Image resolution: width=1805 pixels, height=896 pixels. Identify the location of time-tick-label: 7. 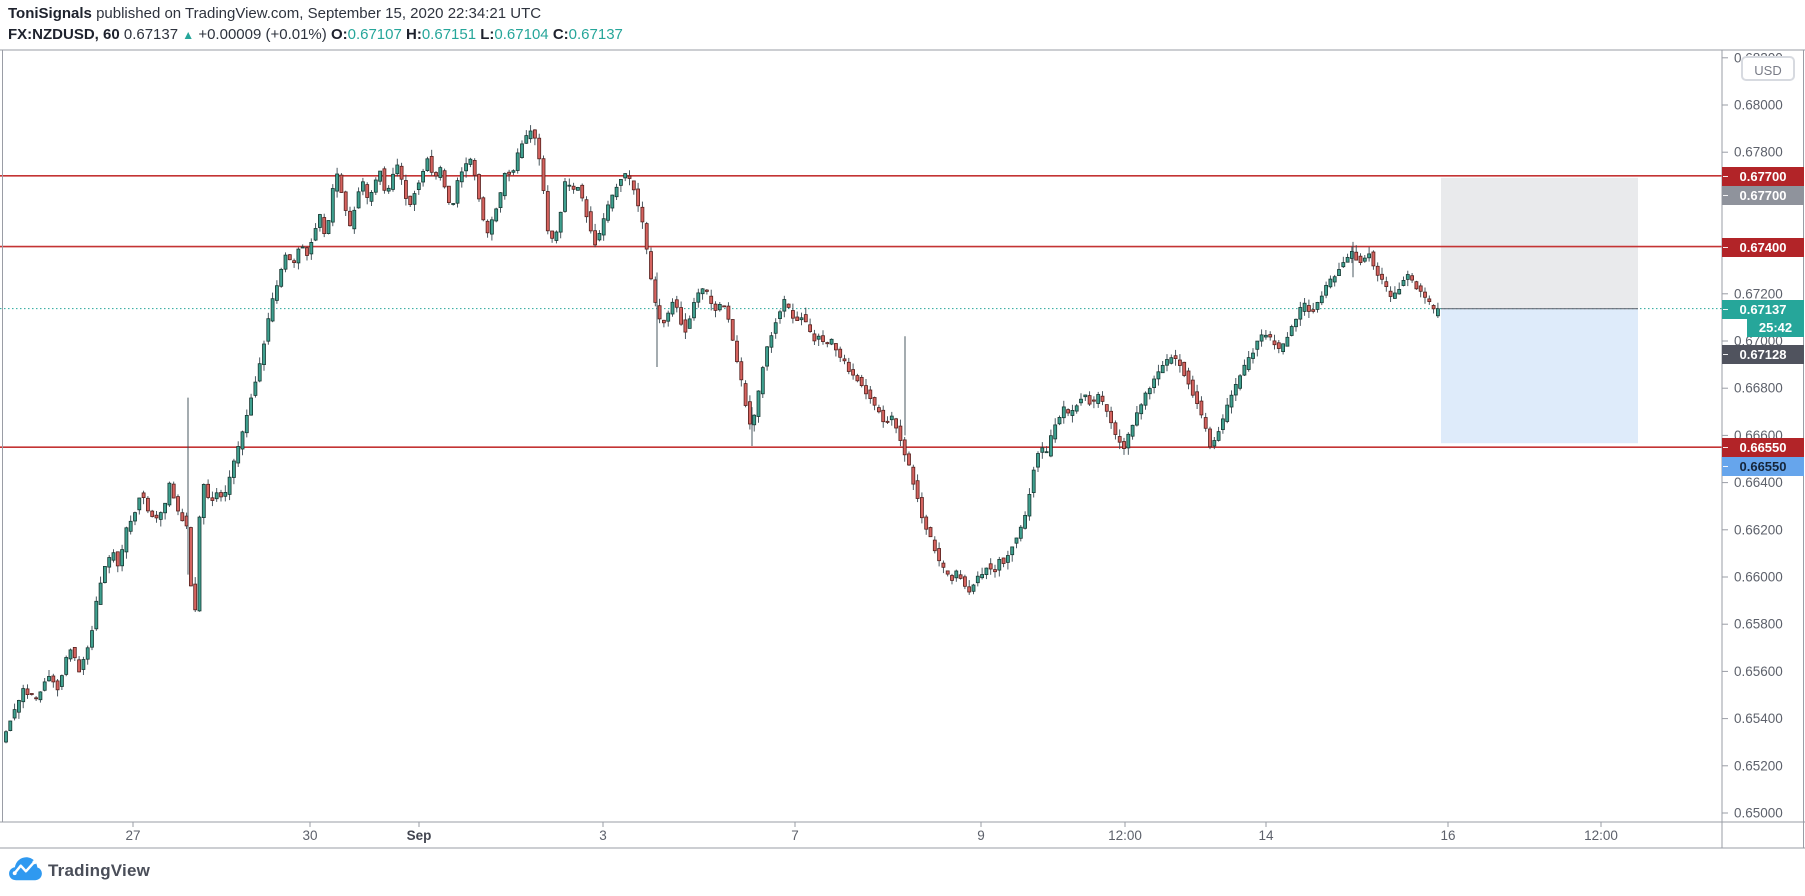
(795, 835).